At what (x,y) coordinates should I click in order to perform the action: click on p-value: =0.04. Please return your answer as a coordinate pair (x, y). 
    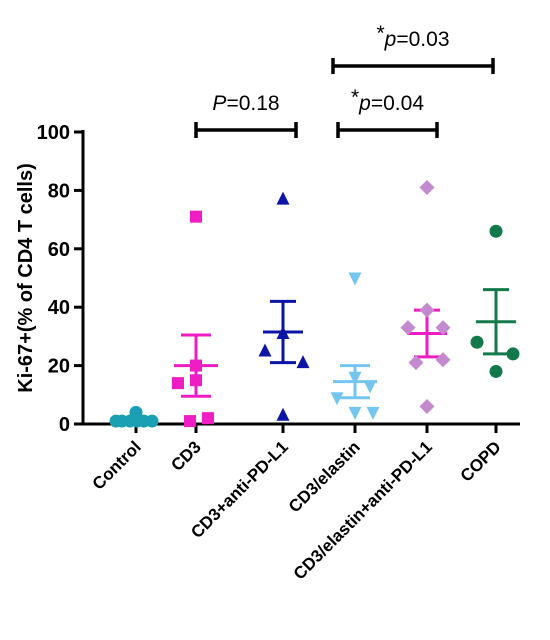
    Looking at the image, I should click on (397, 103).